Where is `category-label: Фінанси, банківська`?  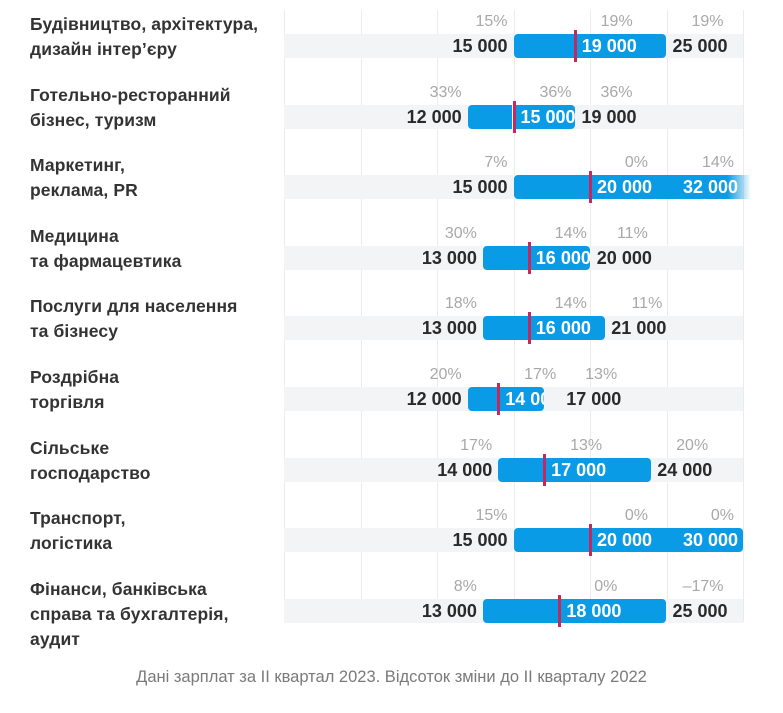 category-label: Фінанси, банківська is located at coordinates (118, 588).